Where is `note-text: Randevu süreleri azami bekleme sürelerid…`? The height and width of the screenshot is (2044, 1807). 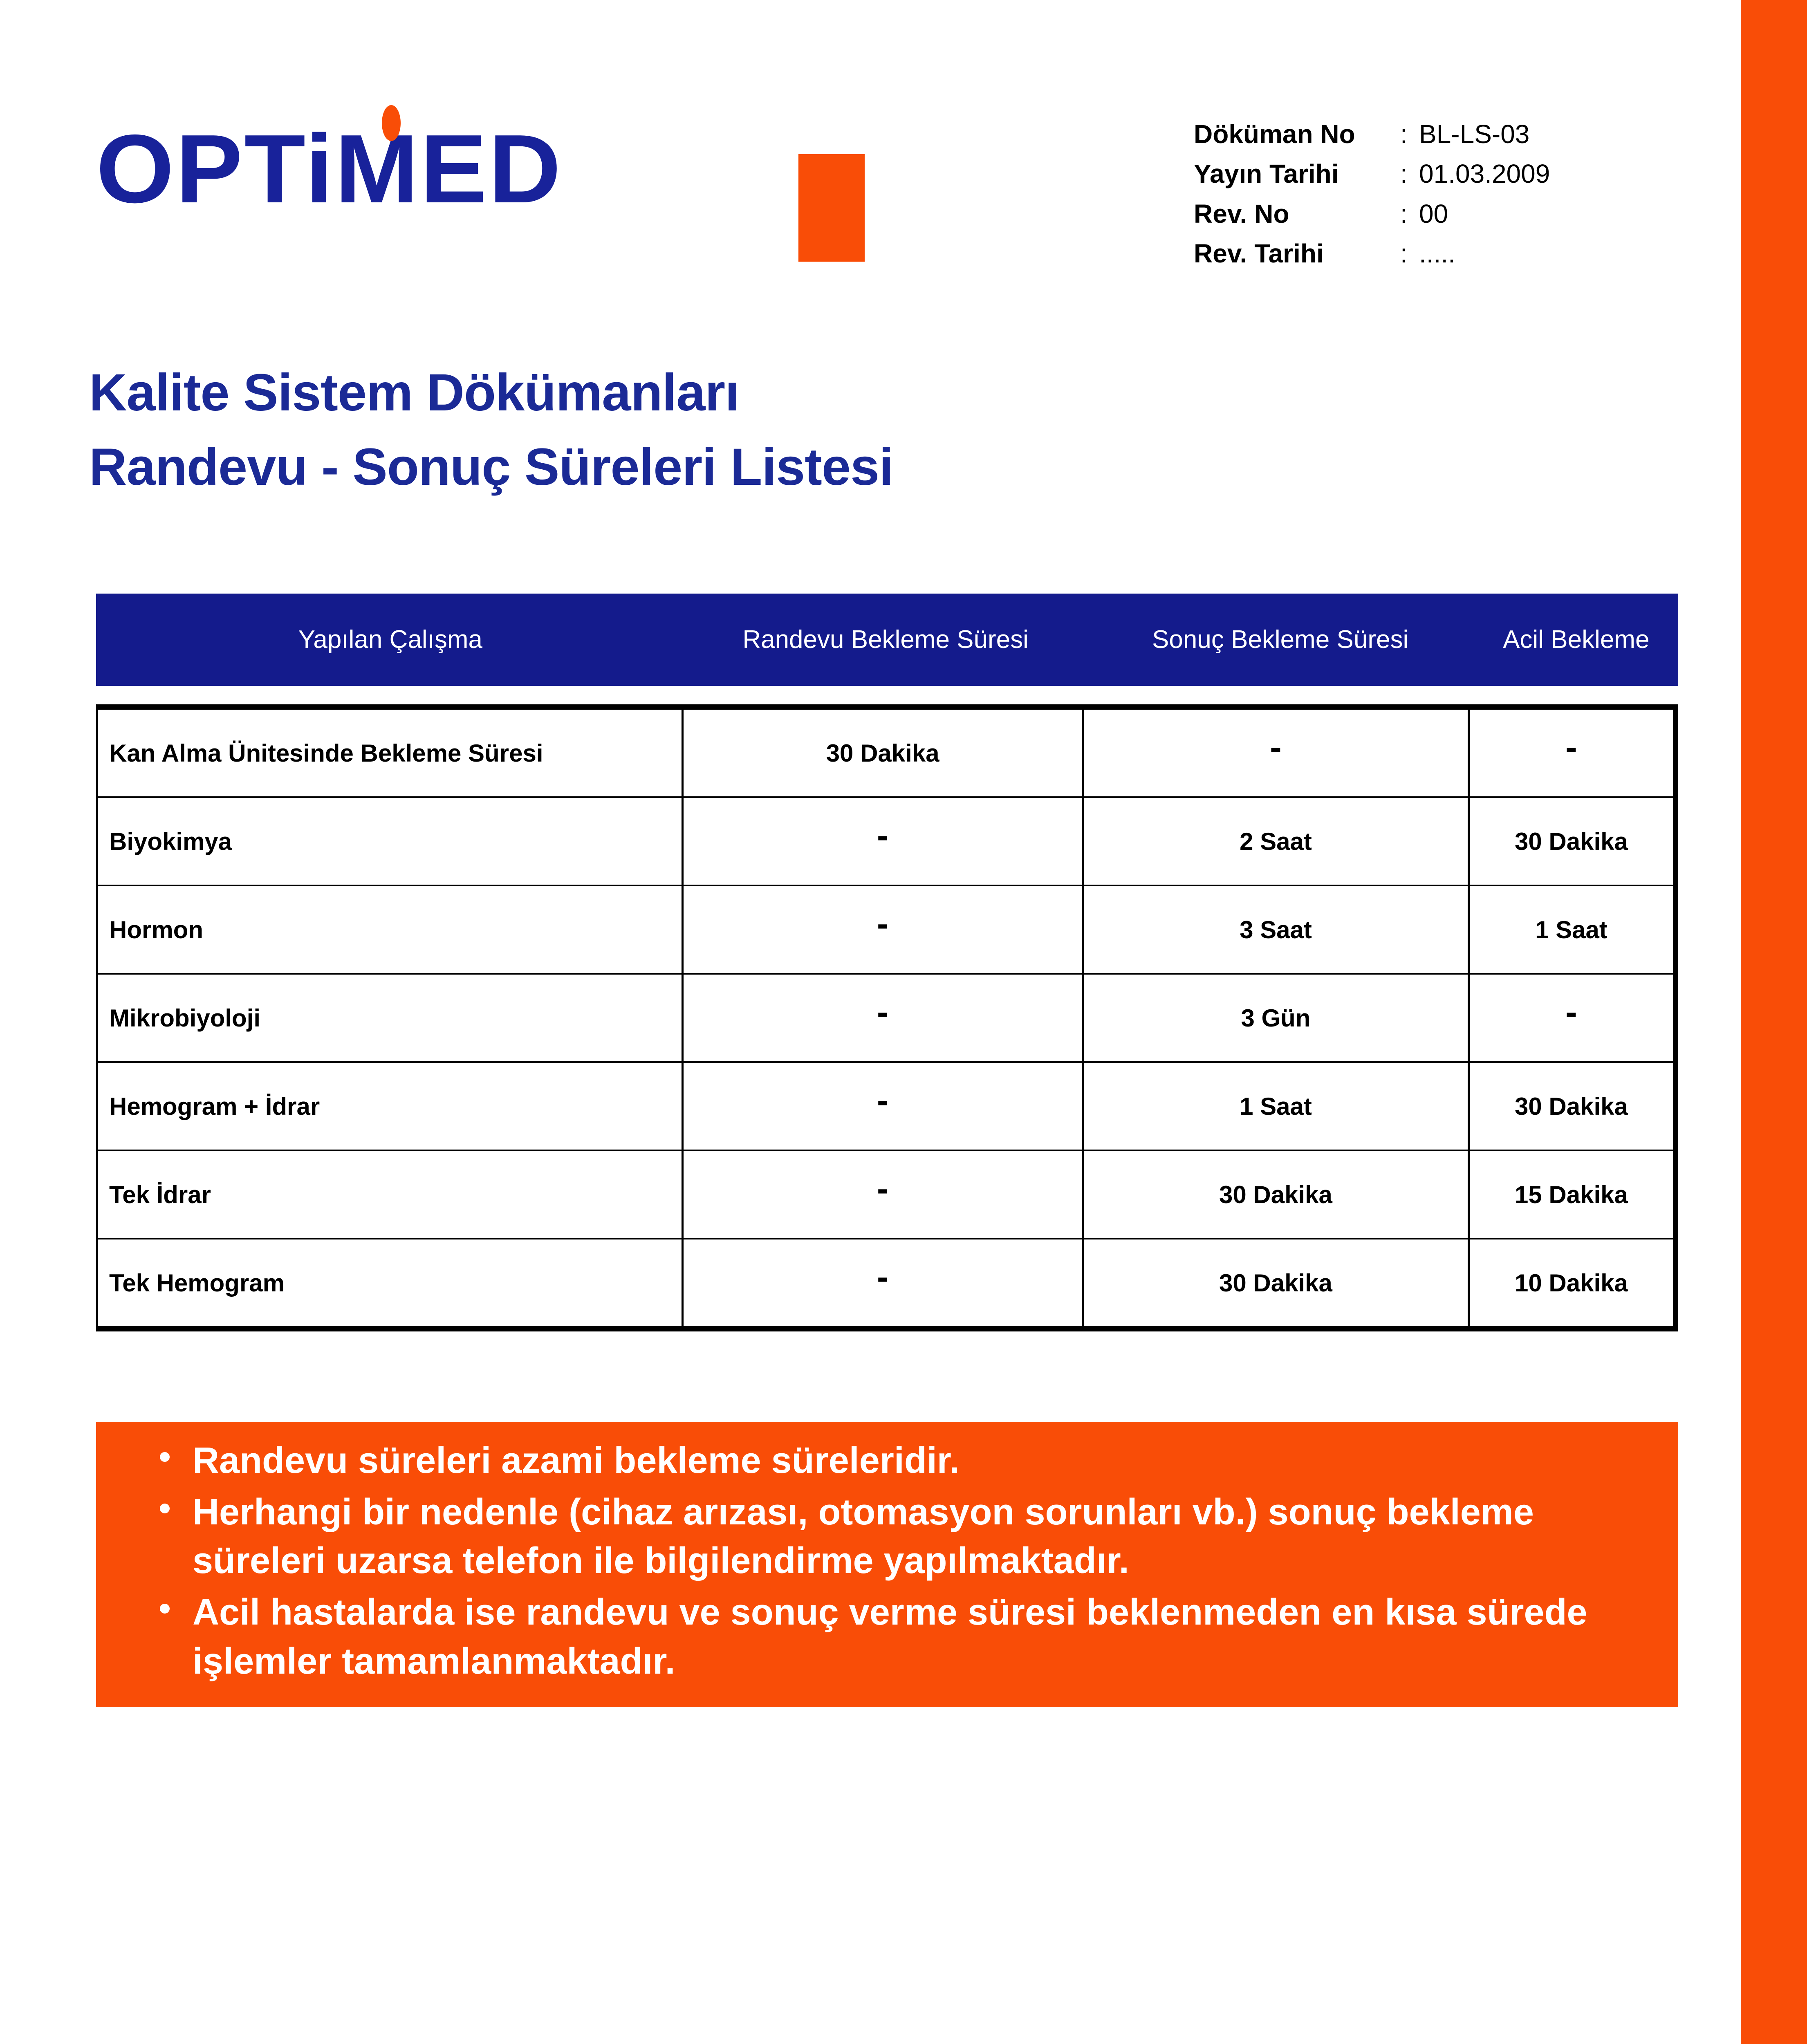 note-text: Randevu süreleri azami bekleme sürelerid… is located at coordinates (576, 1460).